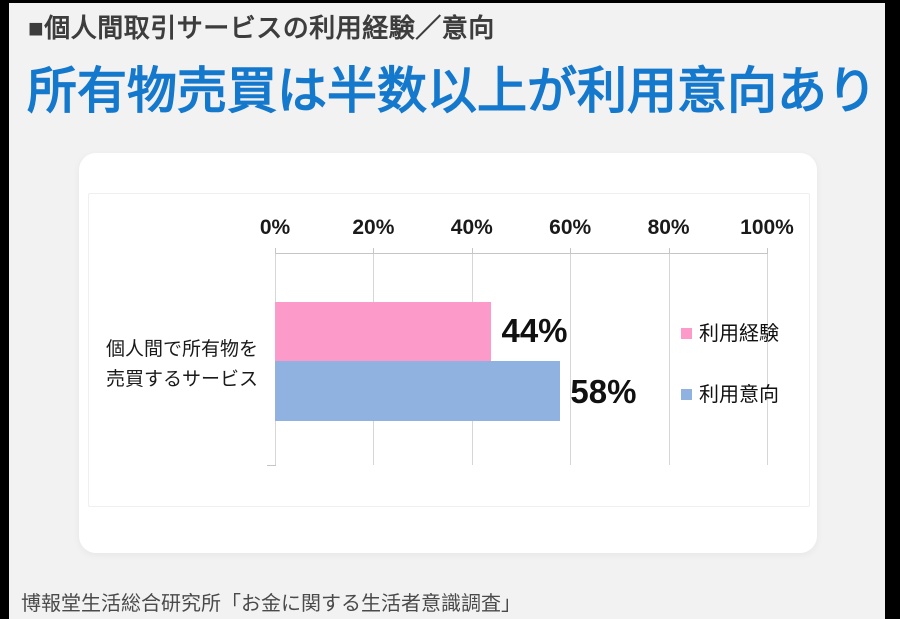 The height and width of the screenshot is (619, 900). What do you see at coordinates (668, 227) in the screenshot?
I see `axis-tick-label: 80%` at bounding box center [668, 227].